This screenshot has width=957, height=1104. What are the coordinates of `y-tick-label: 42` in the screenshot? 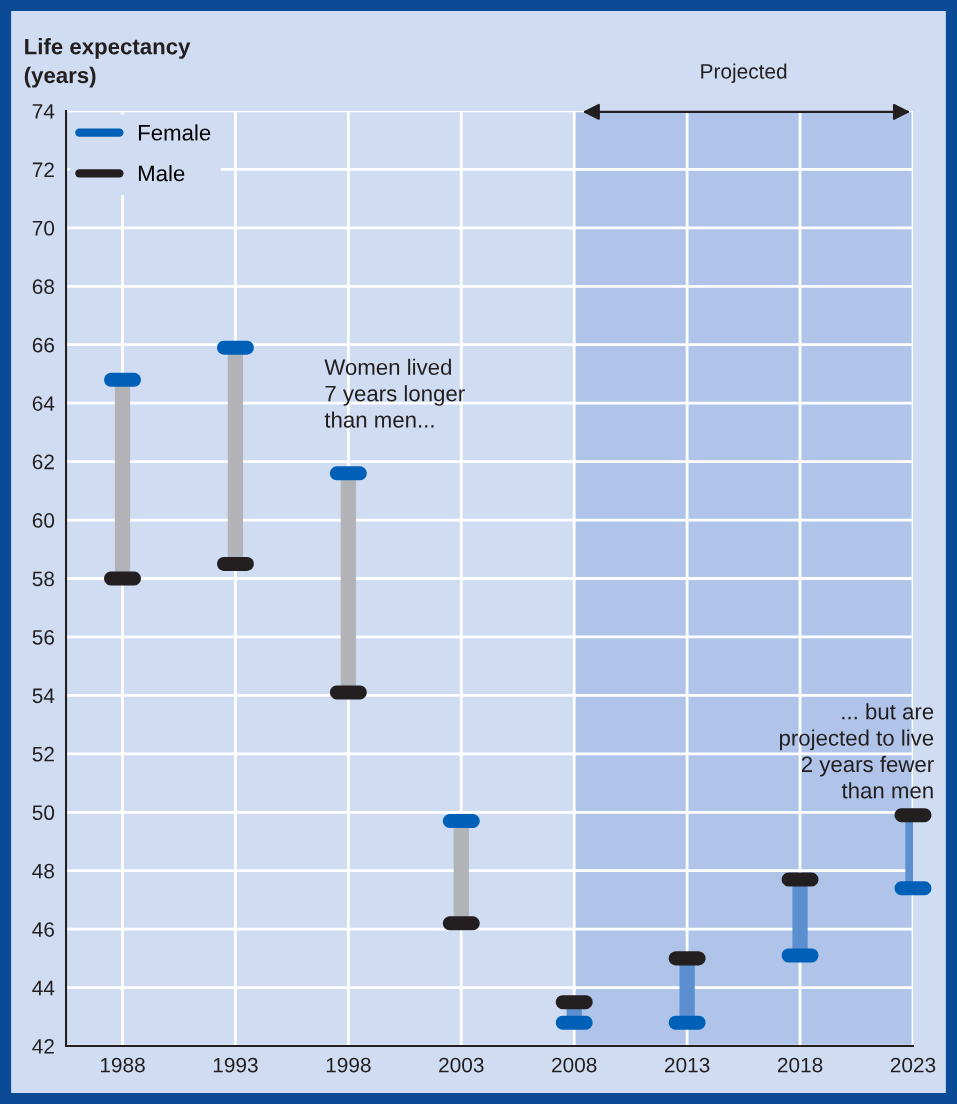 It's located at (43, 1046).